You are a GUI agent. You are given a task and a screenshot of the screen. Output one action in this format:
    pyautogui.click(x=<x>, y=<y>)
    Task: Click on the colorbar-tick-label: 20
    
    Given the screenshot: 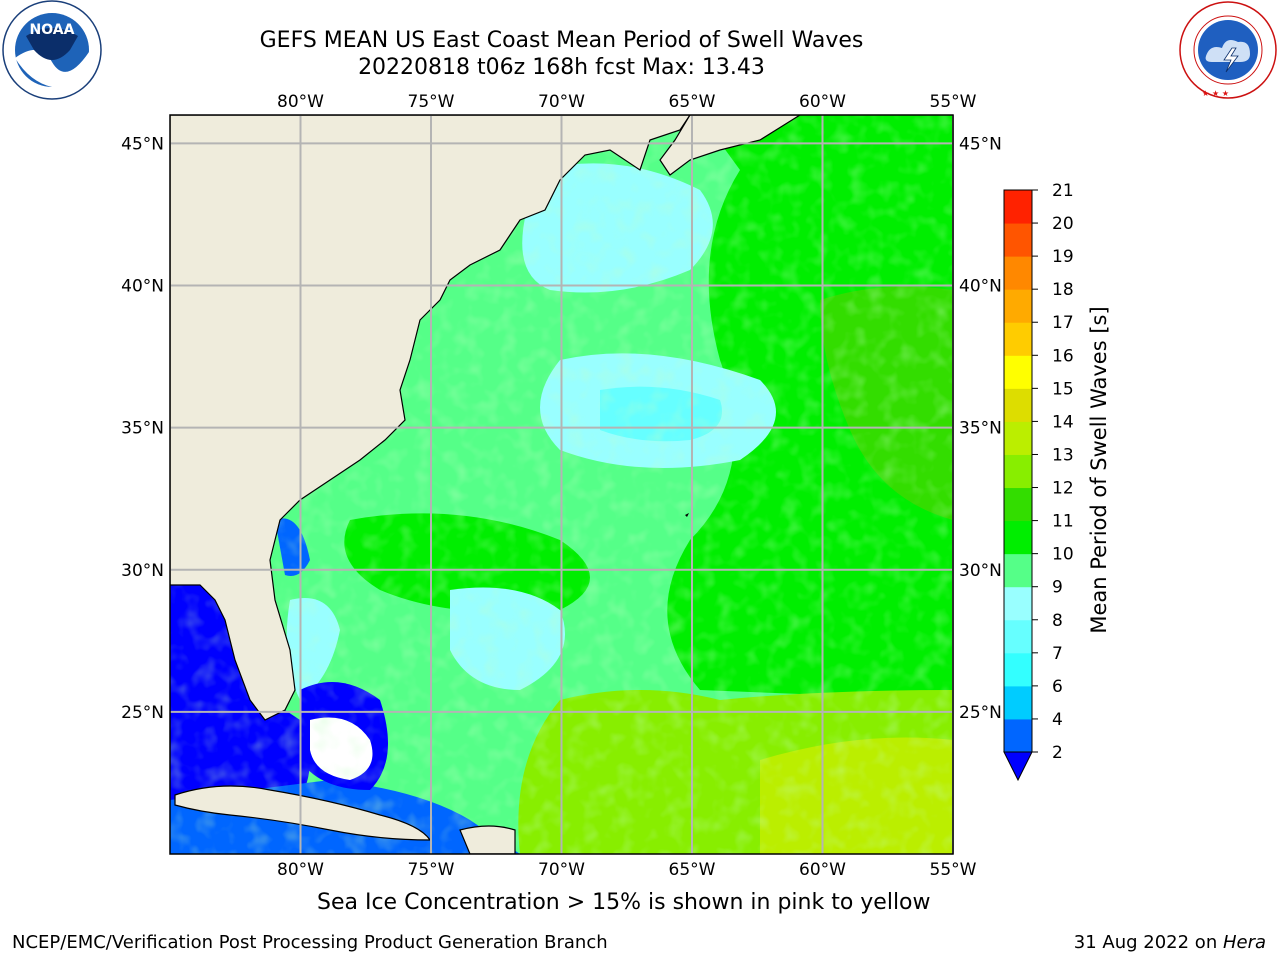 What is the action you would take?
    pyautogui.click(x=1063, y=224)
    